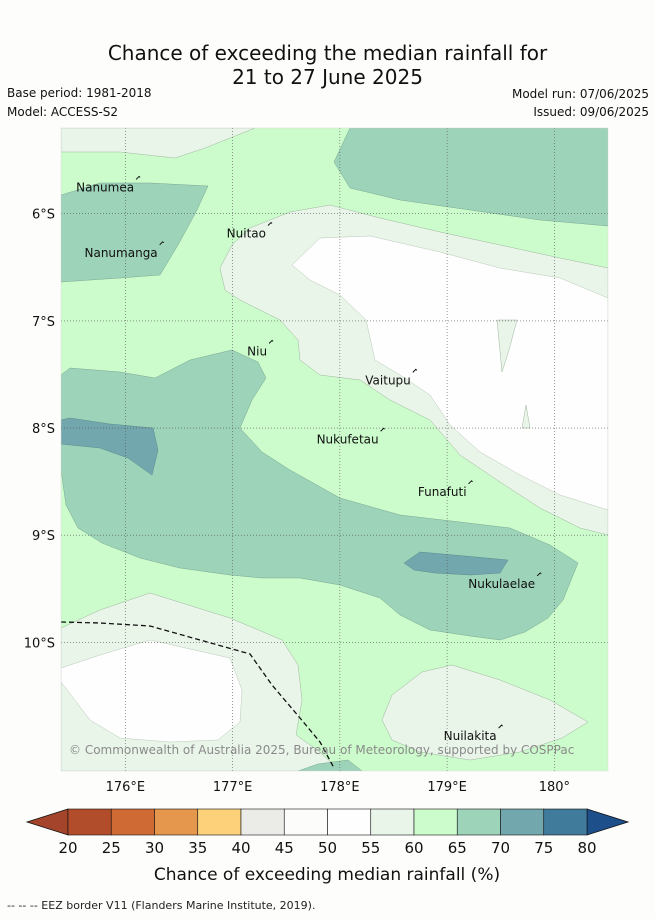  What do you see at coordinates (370, 848) in the screenshot?
I see `colorbar-tick-label: 55` at bounding box center [370, 848].